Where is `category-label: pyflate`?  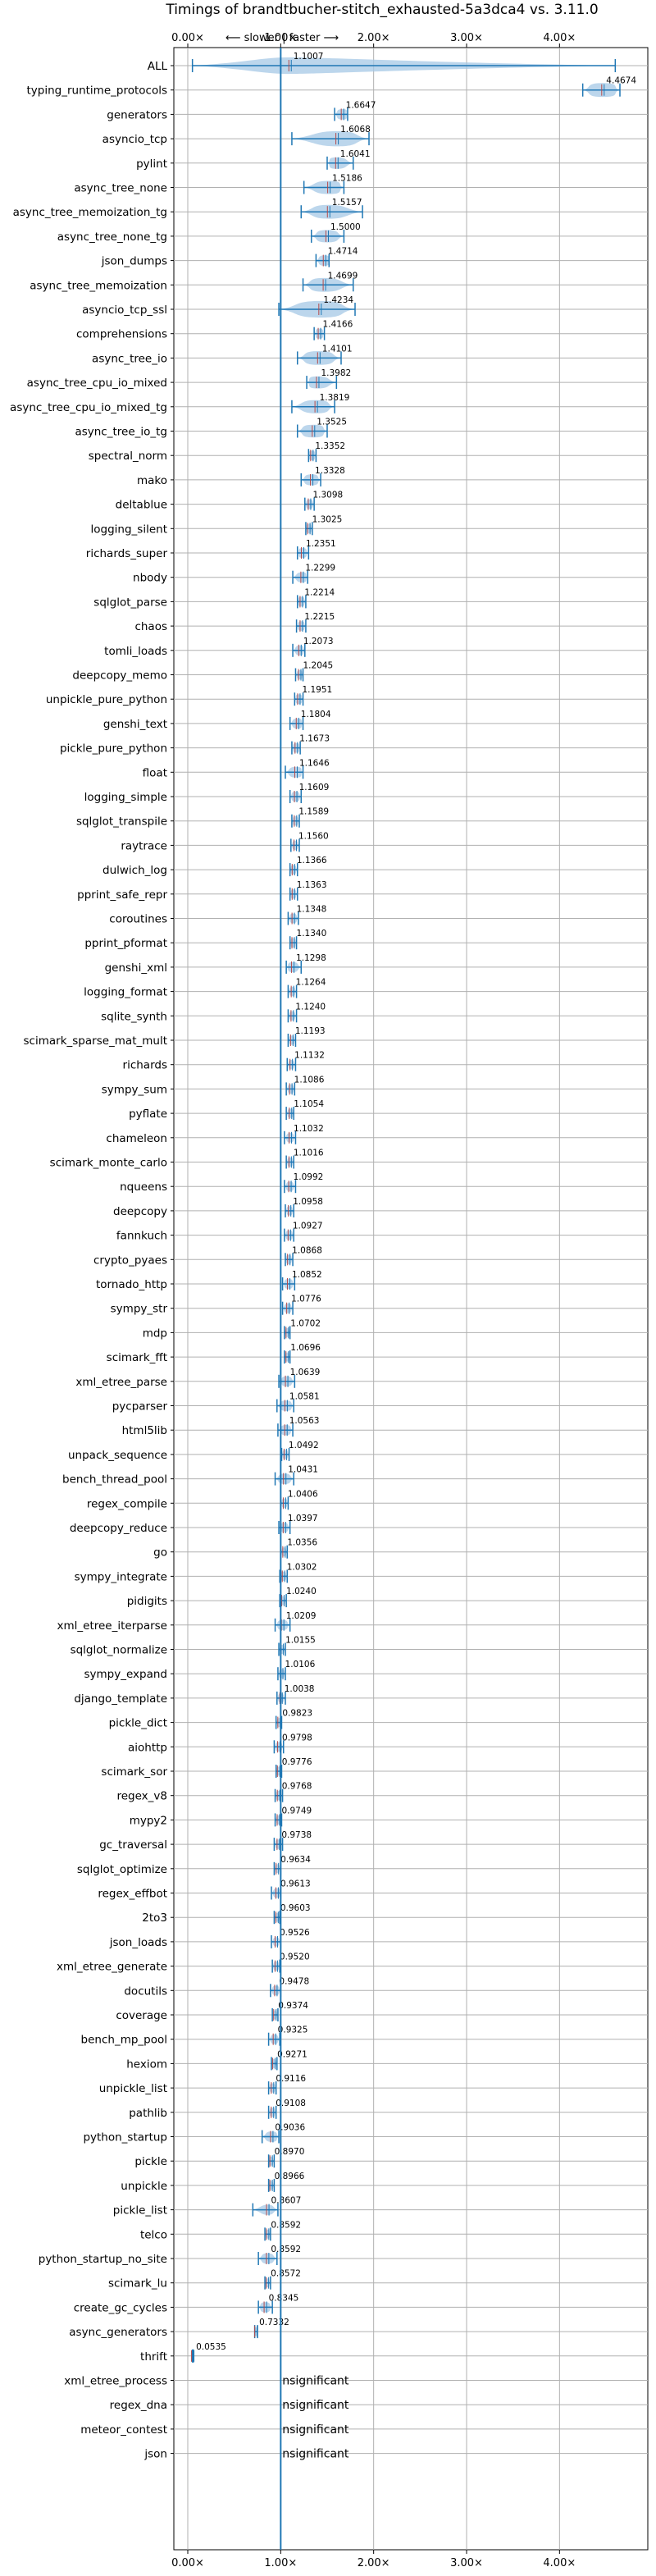 category-label: pyflate is located at coordinates (148, 1114).